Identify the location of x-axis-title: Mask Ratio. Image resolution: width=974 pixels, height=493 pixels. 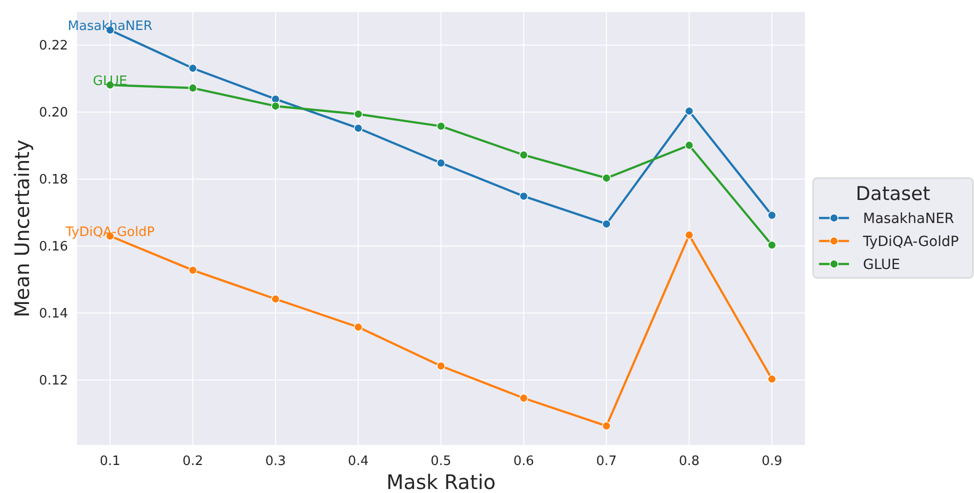
(441, 481).